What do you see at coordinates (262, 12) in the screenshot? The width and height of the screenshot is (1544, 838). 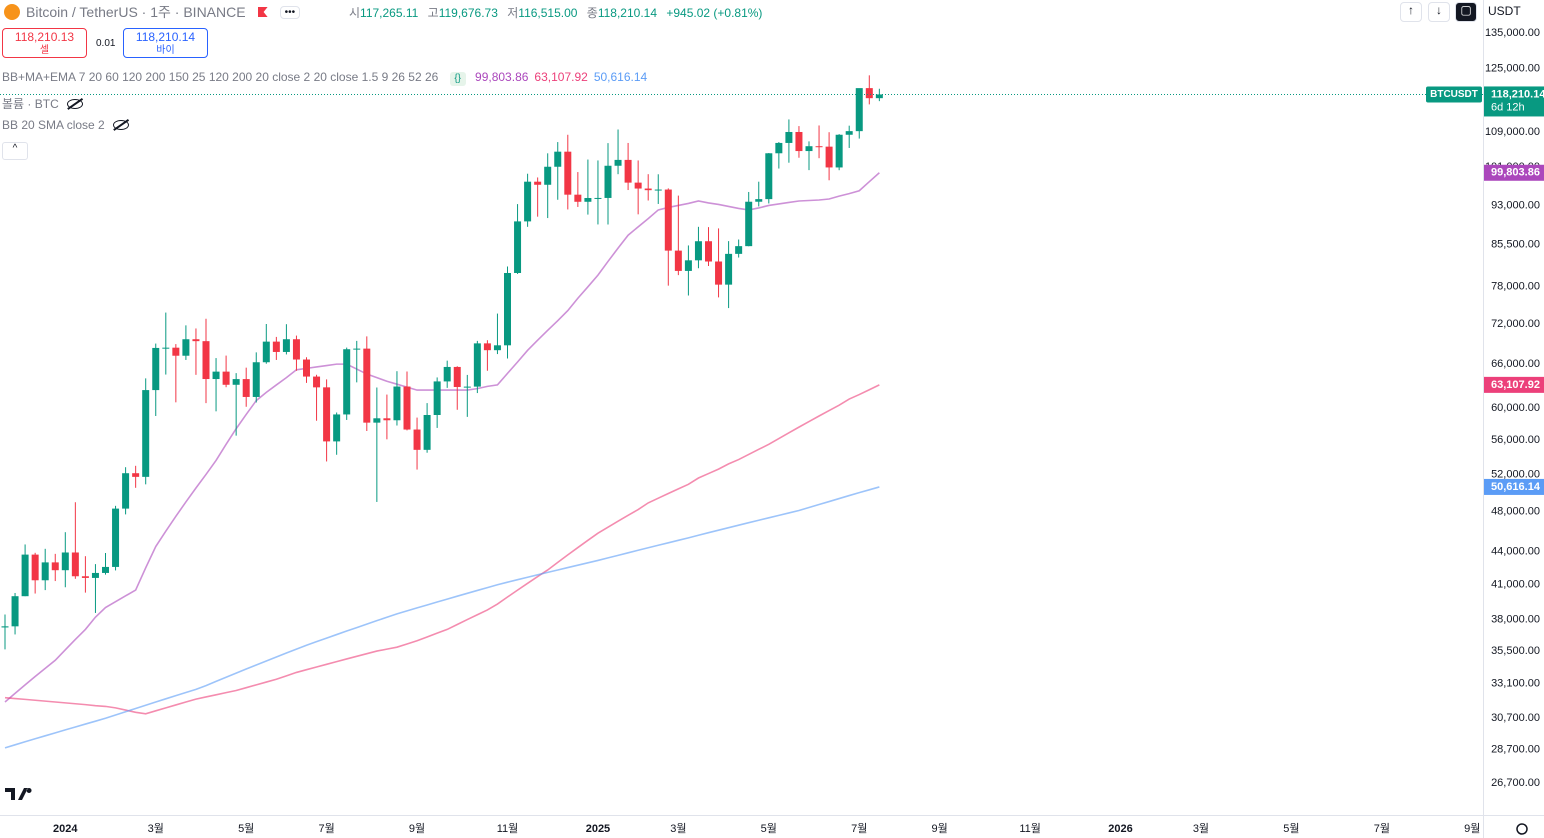 I see `flag-icon` at bounding box center [262, 12].